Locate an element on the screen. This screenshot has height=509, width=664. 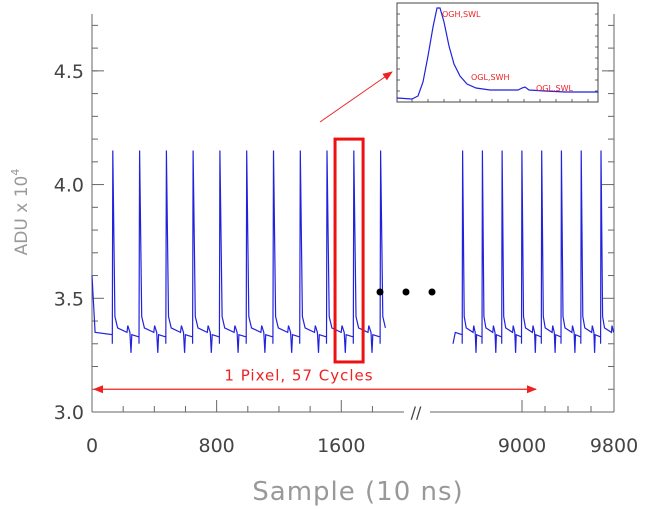
y-tick-label: 4.5 is located at coordinates (69, 72).